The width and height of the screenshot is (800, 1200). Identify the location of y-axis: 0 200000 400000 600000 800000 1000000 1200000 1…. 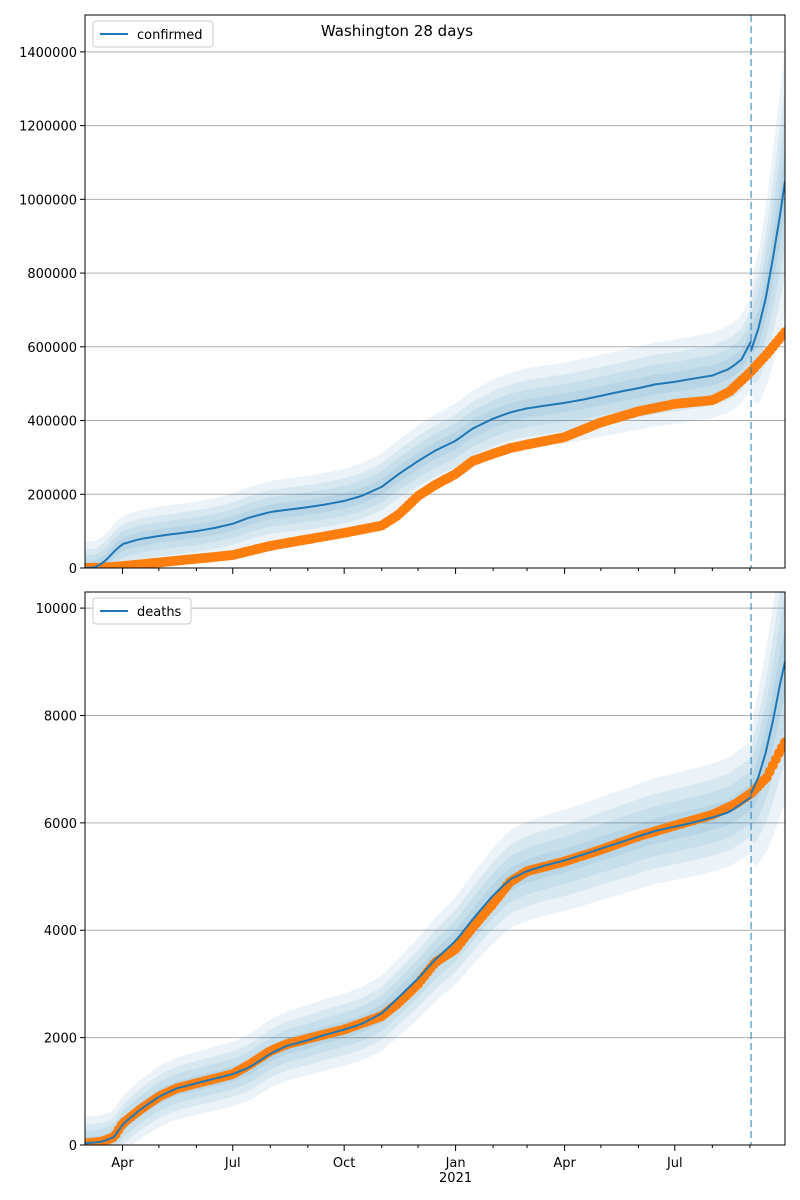
(52, 311).